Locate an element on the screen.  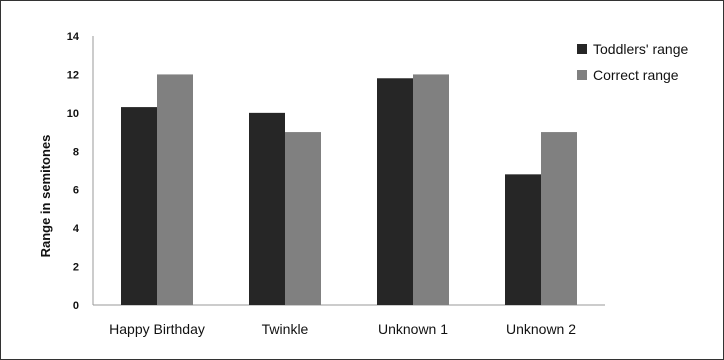
y-tick-label: 0 is located at coordinates (76, 306).